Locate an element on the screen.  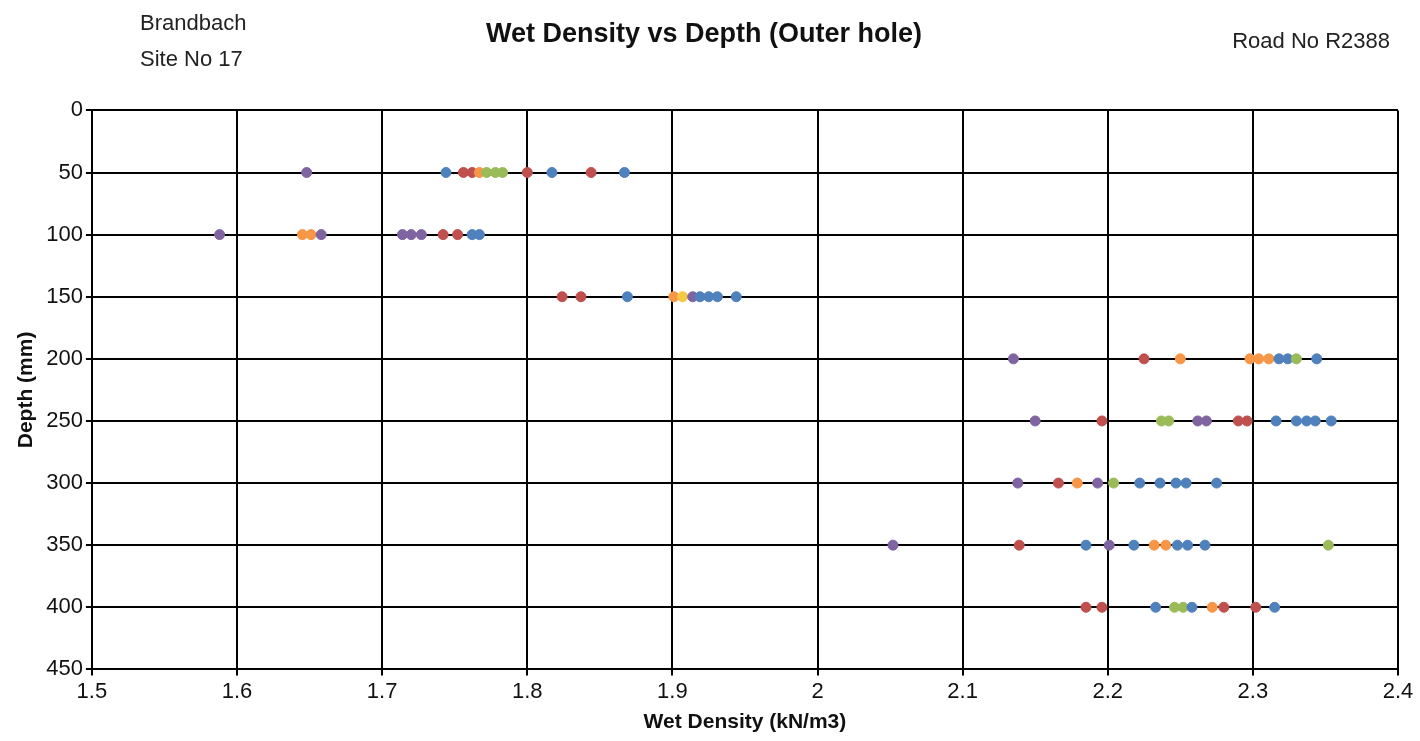
y-tick-label: 350 is located at coordinates (64, 544).